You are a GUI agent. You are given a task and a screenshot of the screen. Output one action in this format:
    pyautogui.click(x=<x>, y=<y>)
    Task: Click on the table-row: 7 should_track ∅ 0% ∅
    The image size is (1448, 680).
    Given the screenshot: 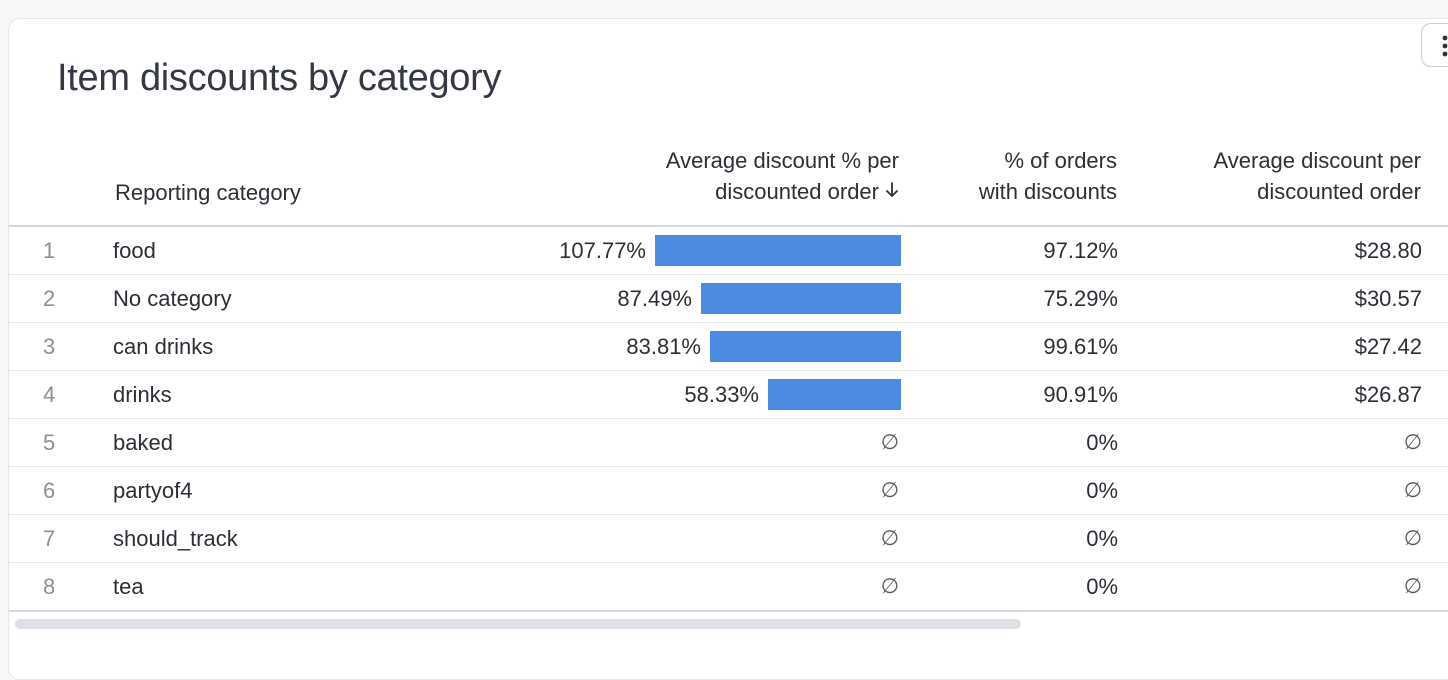 What is the action you would take?
    pyautogui.click(x=728, y=539)
    